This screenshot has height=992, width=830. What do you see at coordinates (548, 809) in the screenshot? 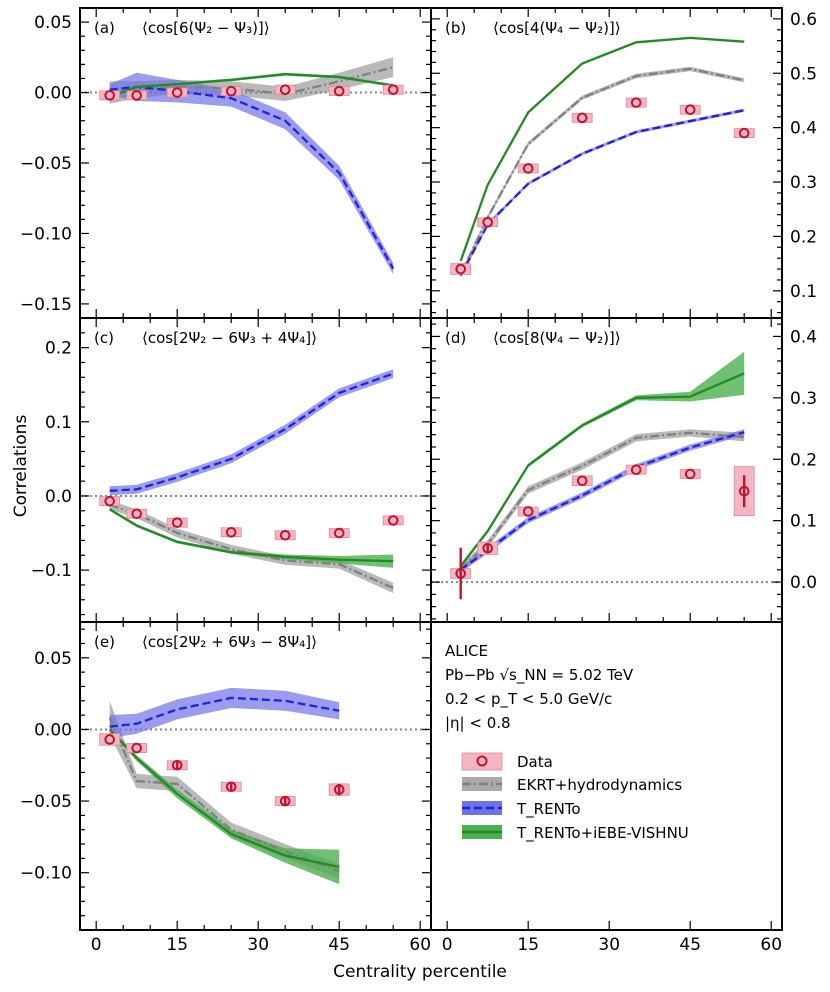
I see `legend-label-trento: T_RENTo` at bounding box center [548, 809].